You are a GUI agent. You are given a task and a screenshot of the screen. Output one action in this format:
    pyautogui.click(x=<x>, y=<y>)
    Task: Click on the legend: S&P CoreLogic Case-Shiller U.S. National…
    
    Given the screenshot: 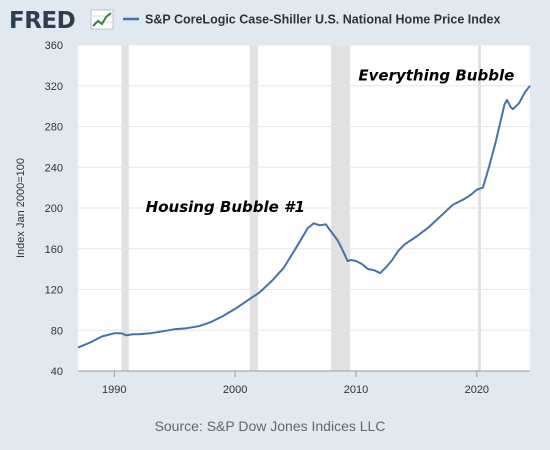 What is the action you would take?
    pyautogui.click(x=311, y=20)
    